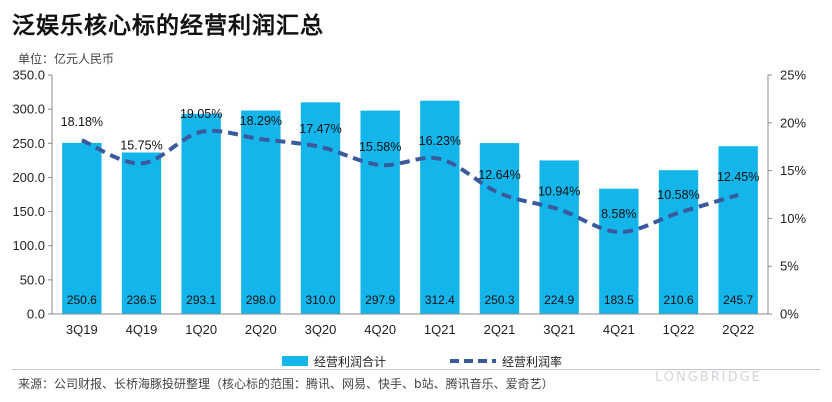  I want to click on x-axis-tick-label: 1Q21, so click(440, 329).